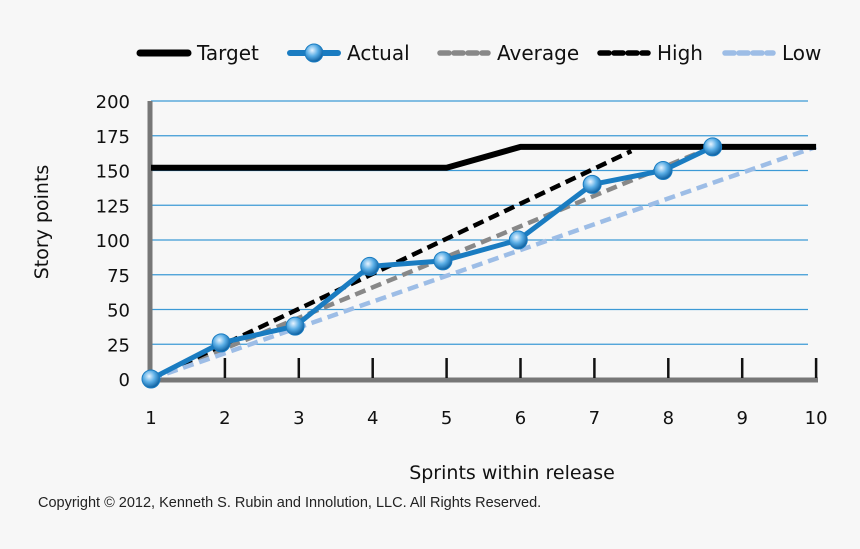  I want to click on y-tick-label: 175, so click(113, 137).